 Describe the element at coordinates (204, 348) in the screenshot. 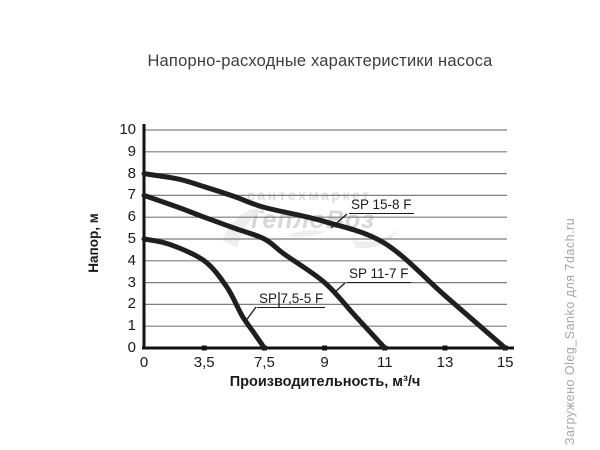

I see `x-tick-mark-3,5` at that location.